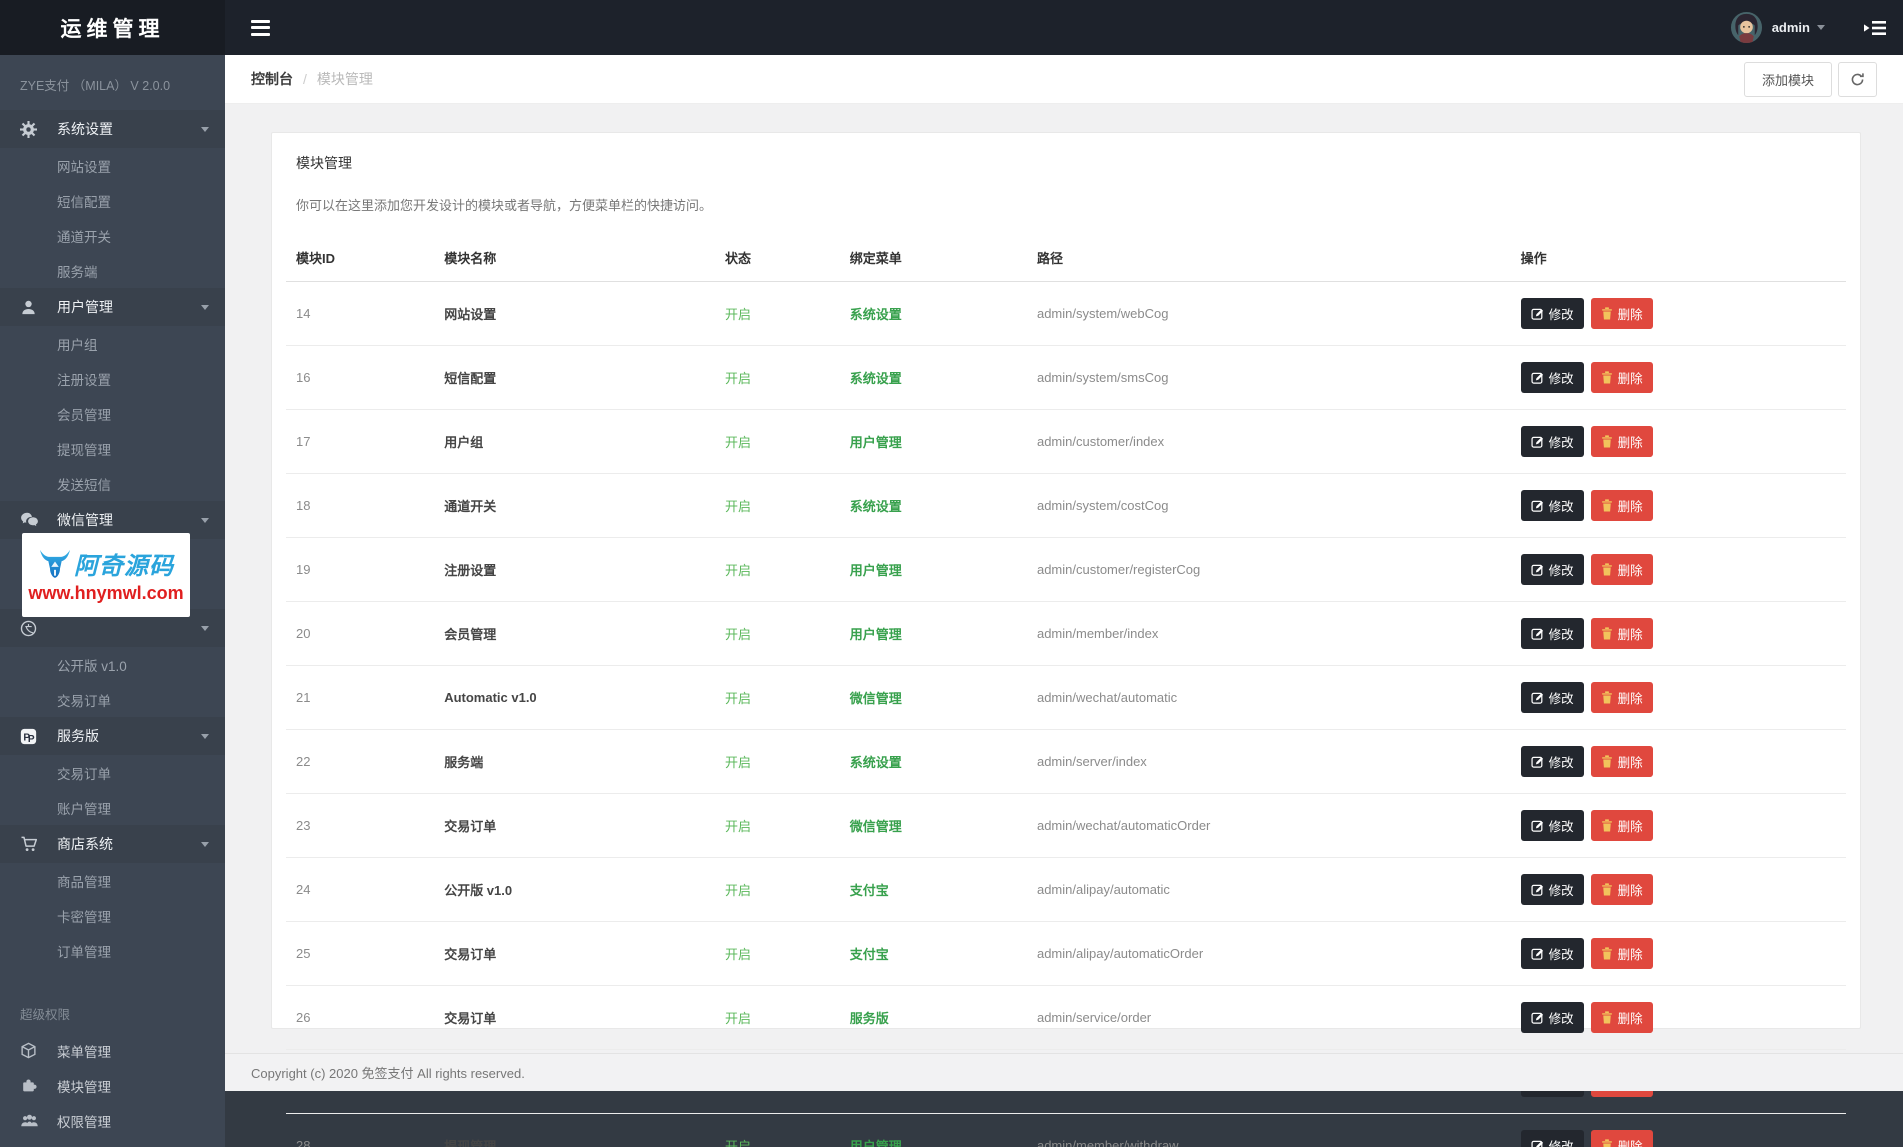 The image size is (1903, 1147). Describe the element at coordinates (112, 807) in the screenshot. I see `sidebar-item: 账户管理` at that location.